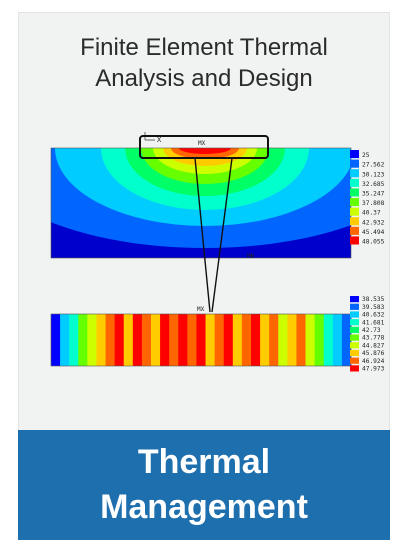  I want to click on top-legend-value: 32.685, so click(373, 184).